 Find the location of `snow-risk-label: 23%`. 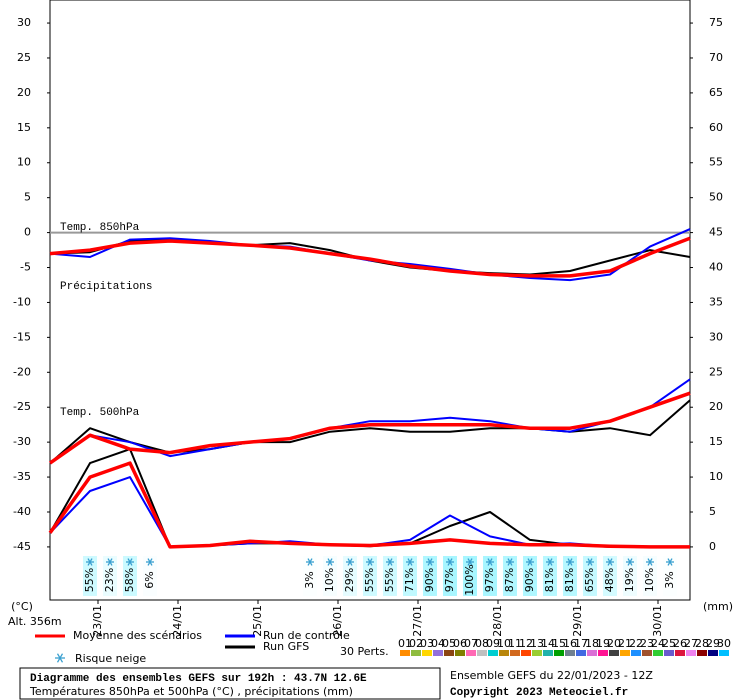

snow-risk-label: 23% is located at coordinates (109, 580).